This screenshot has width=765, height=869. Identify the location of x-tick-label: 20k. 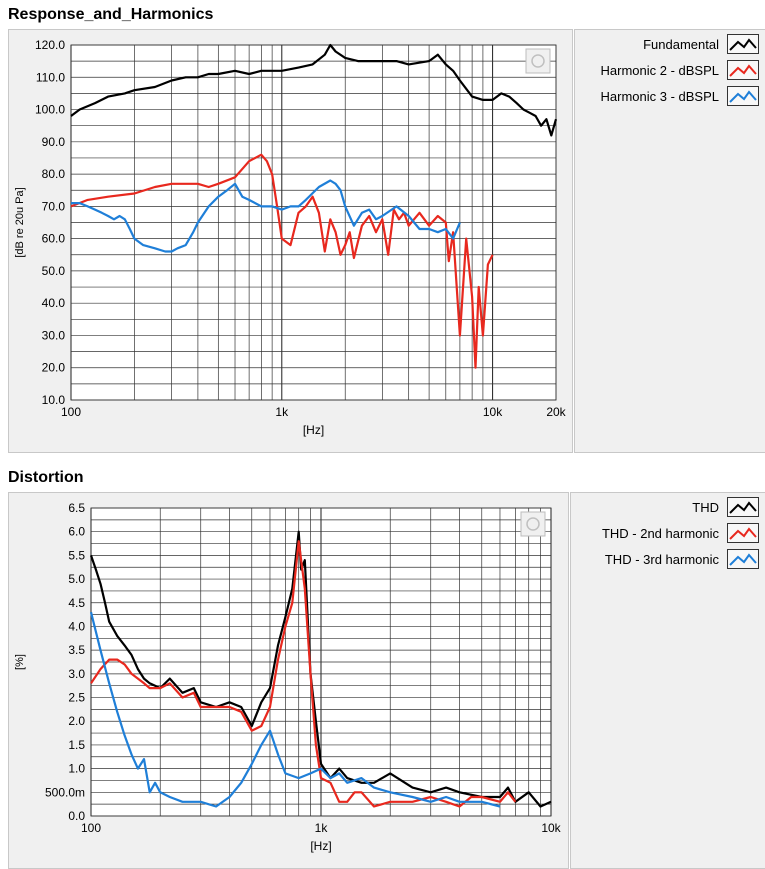
(556, 412).